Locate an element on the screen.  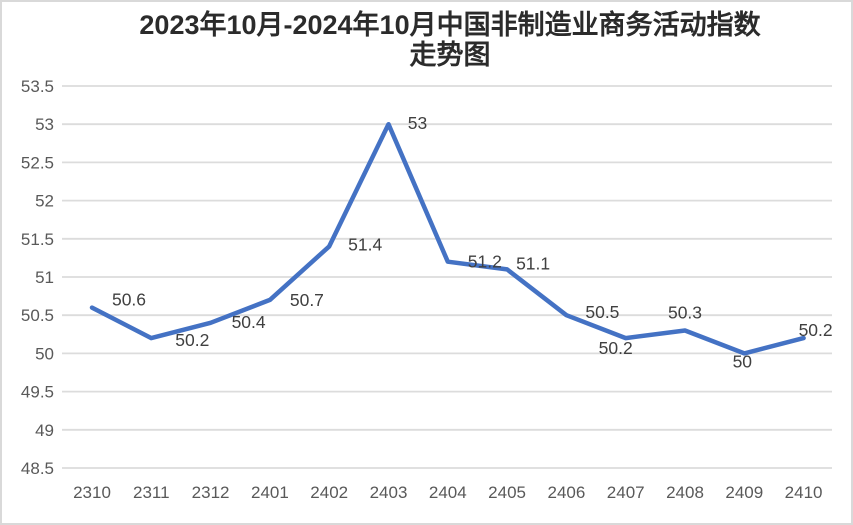
x-axis-tick-label: 2312 is located at coordinates (211, 492).